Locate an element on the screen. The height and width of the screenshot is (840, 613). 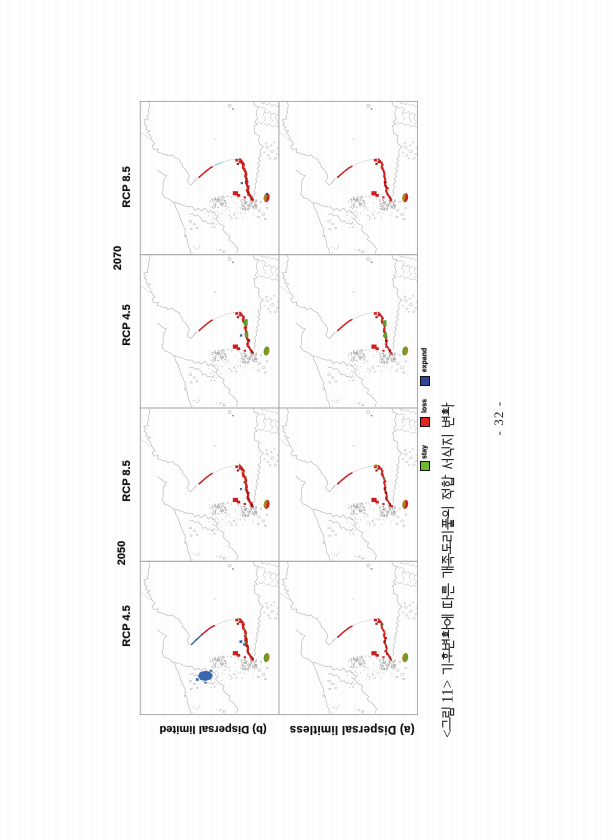
svg-text: 11> is located at coordinates (448, 691).